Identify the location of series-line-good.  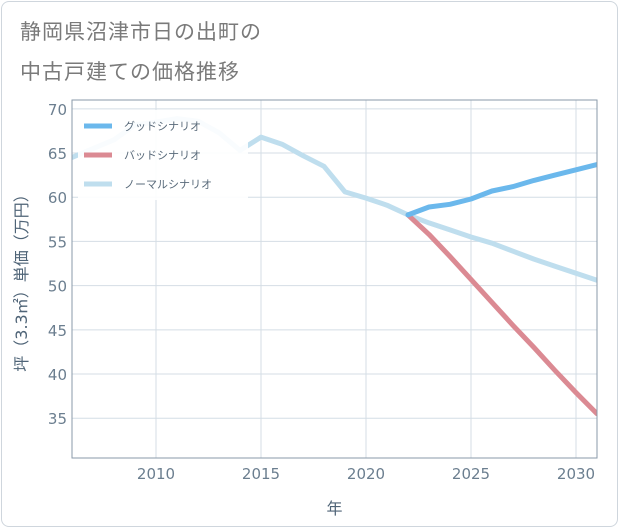
(501, 190).